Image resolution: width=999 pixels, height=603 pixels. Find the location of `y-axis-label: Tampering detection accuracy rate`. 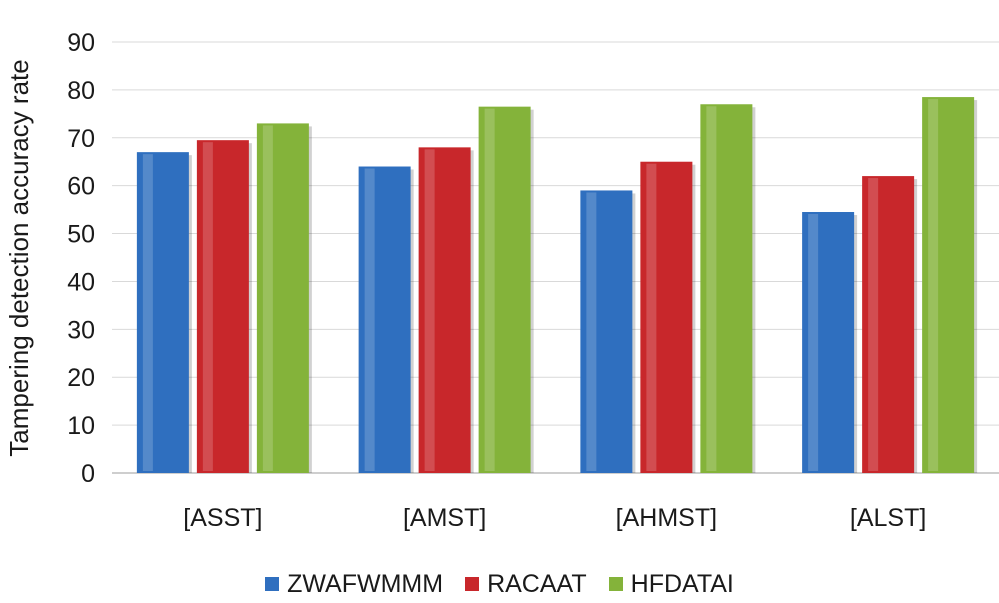

y-axis-label: Tampering detection accuracy rate is located at coordinates (19, 257).